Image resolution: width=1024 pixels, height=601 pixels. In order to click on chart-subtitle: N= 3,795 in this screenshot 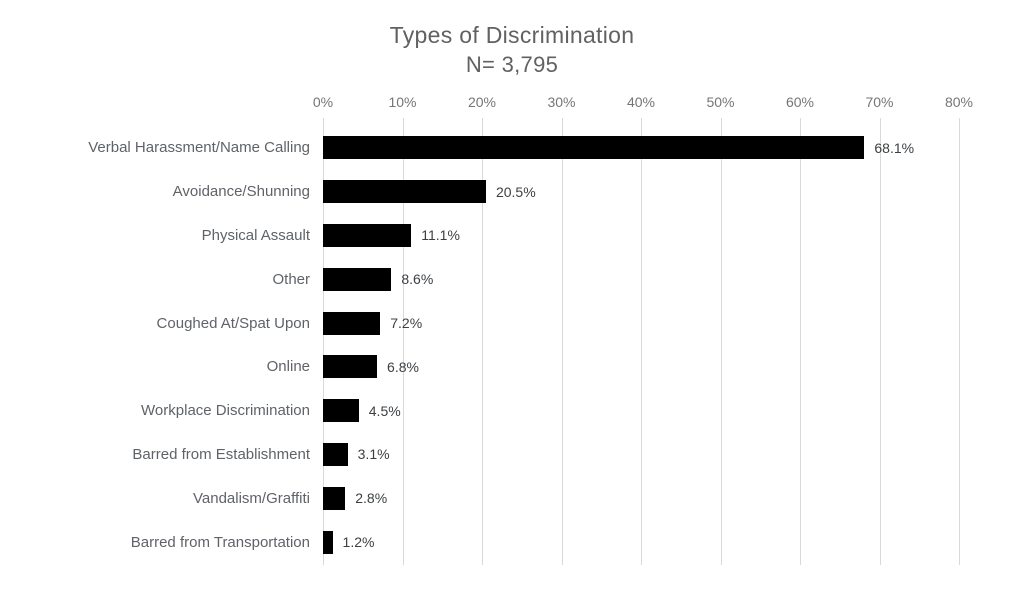, I will do `click(512, 64)`.